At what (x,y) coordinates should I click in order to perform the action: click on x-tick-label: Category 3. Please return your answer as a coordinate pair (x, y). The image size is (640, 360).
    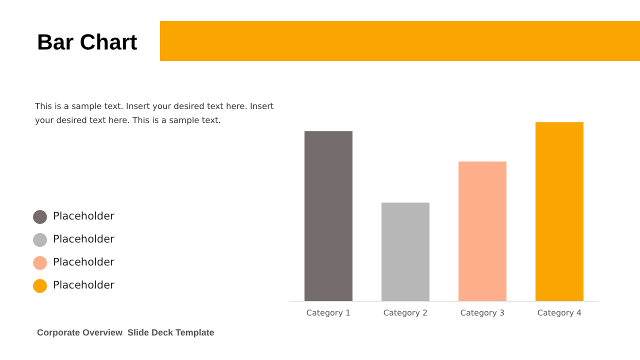
    Looking at the image, I should click on (482, 313).